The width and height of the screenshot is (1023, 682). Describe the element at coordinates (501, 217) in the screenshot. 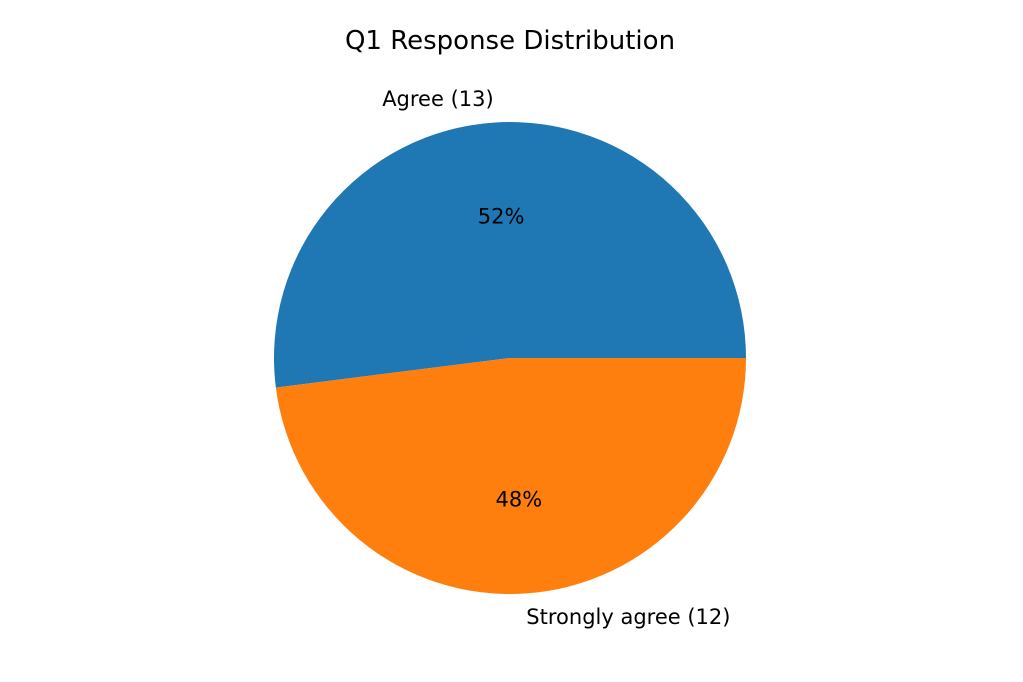

I see `pie-percent-label-1: 52%` at that location.